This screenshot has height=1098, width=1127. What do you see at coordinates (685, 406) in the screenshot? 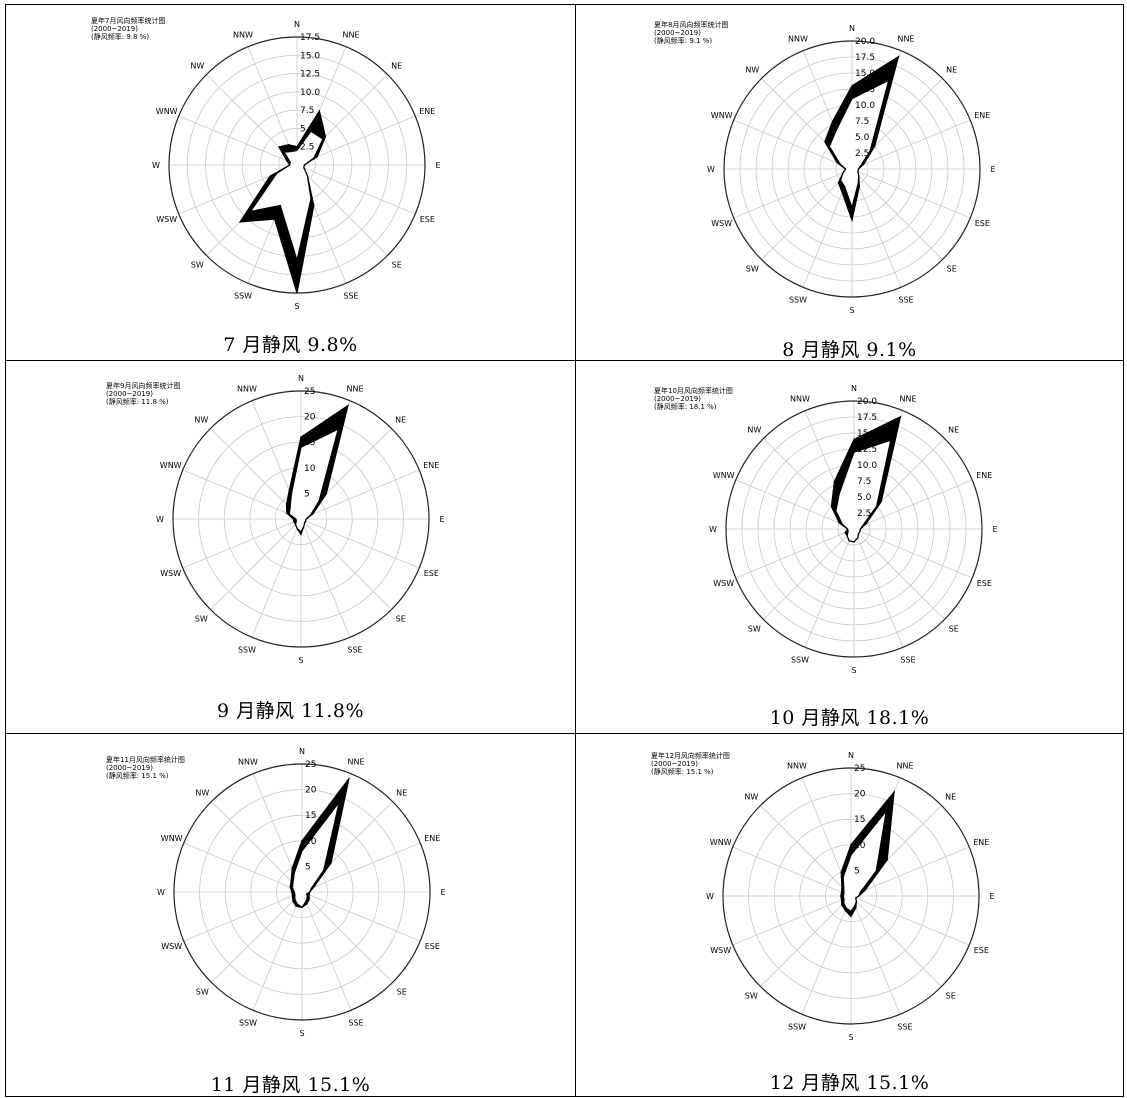
I see `rose-title-line: (静风频率: 18.1 %)` at bounding box center [685, 406].